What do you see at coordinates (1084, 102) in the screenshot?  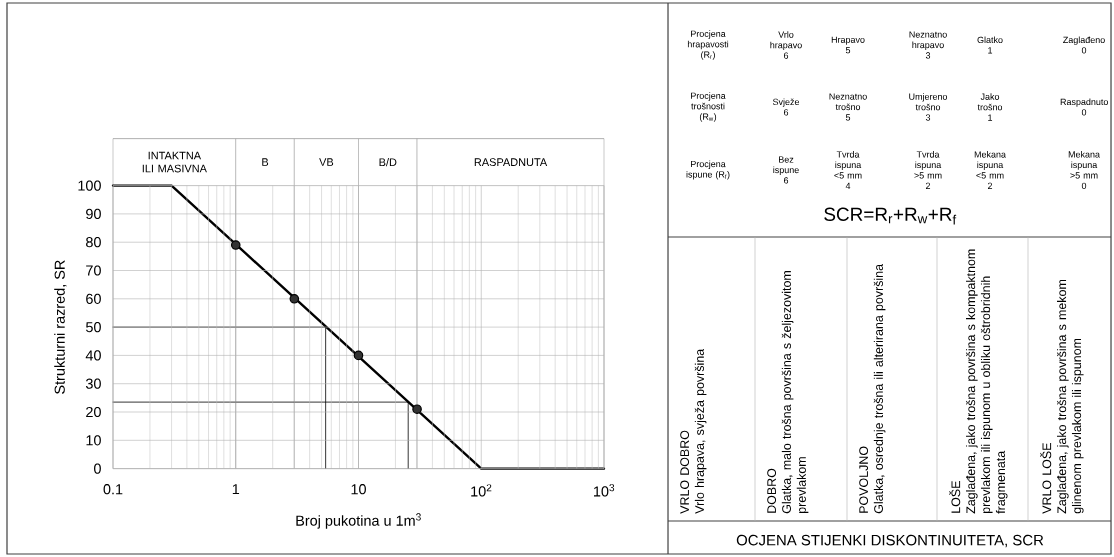 I see `text: Raspadnuto` at bounding box center [1084, 102].